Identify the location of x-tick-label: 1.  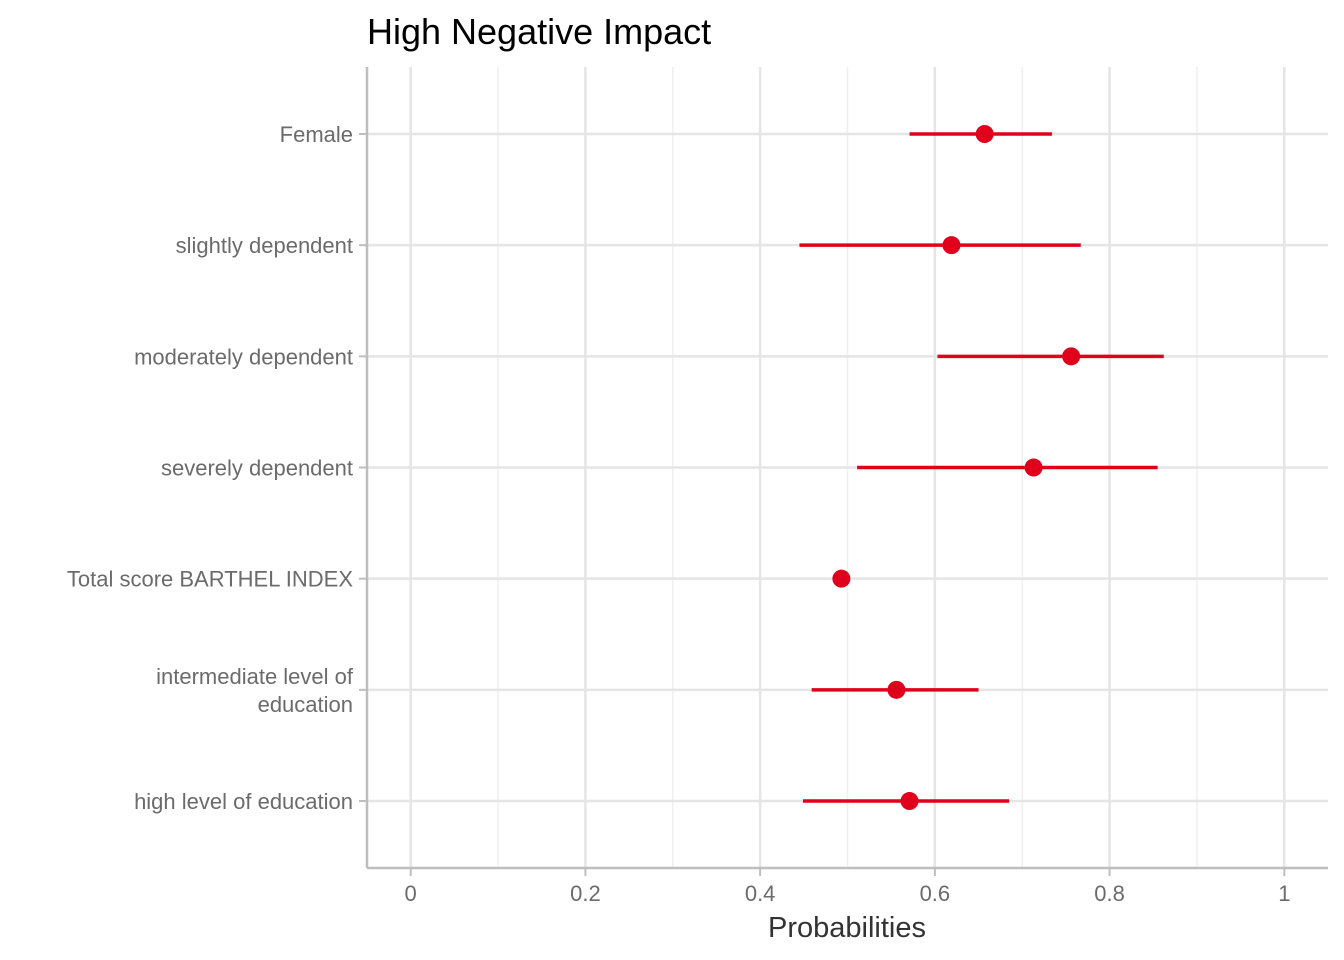
(1284, 893).